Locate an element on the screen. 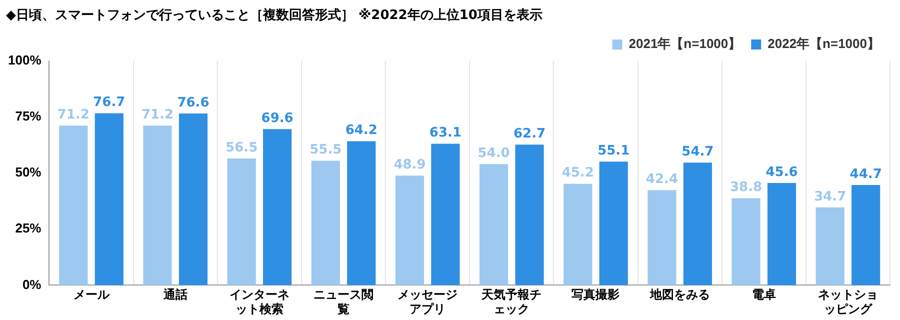 This screenshot has width=900, height=320. x-tick-label: 通話 is located at coordinates (175, 295).